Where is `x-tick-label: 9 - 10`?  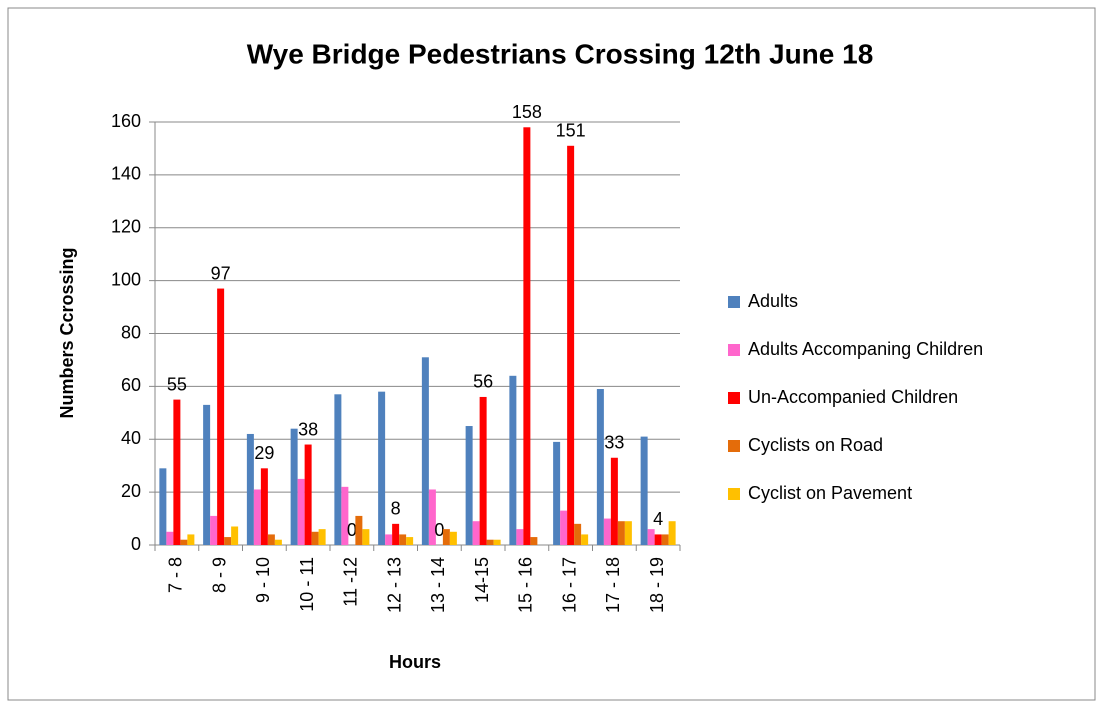 x-tick-label: 9 - 10 is located at coordinates (263, 580).